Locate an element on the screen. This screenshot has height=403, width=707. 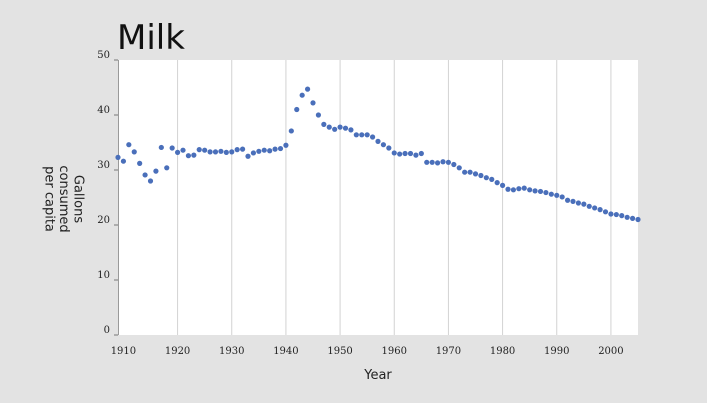
data-point-1913 is located at coordinates (140, 163).